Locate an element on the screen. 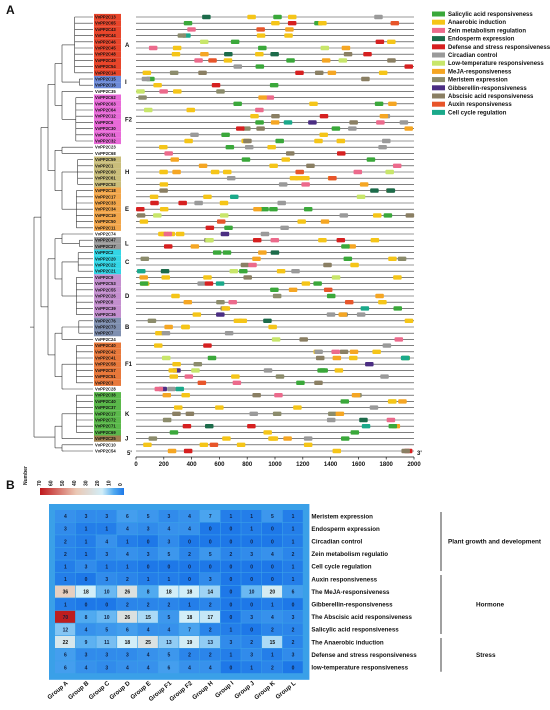 The height and width of the screenshot is (710, 550). heatmap-value: 15 is located at coordinates (148, 618).